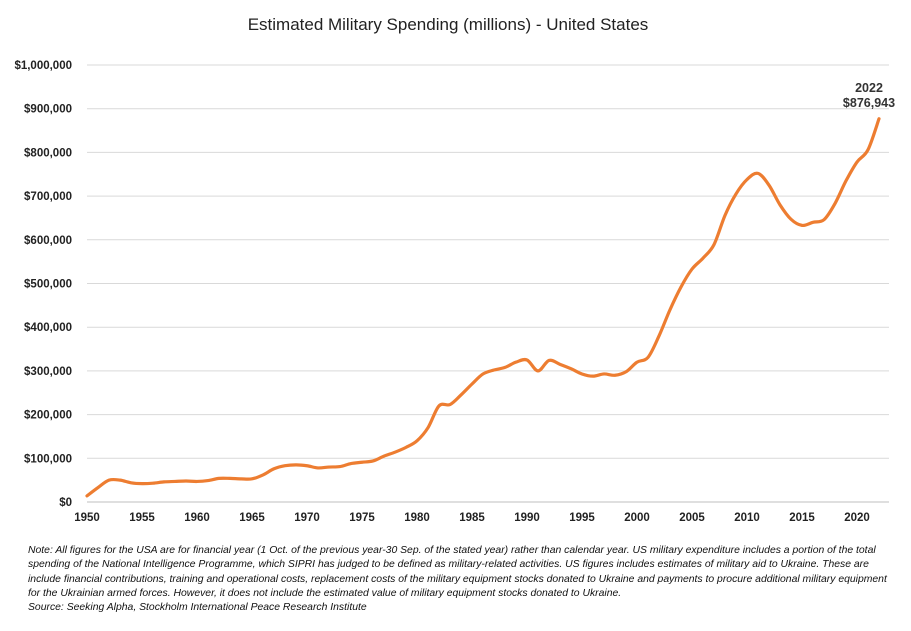 The image size is (911, 631). Describe the element at coordinates (582, 518) in the screenshot. I see `x-tick-label: 1995` at that location.